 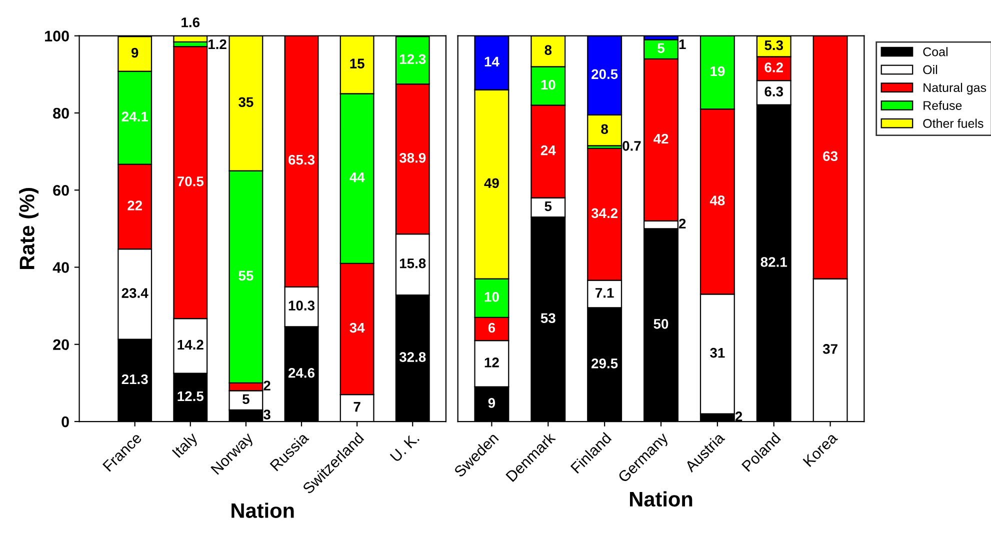 I want to click on data-label: 6.2, so click(x=773, y=67).